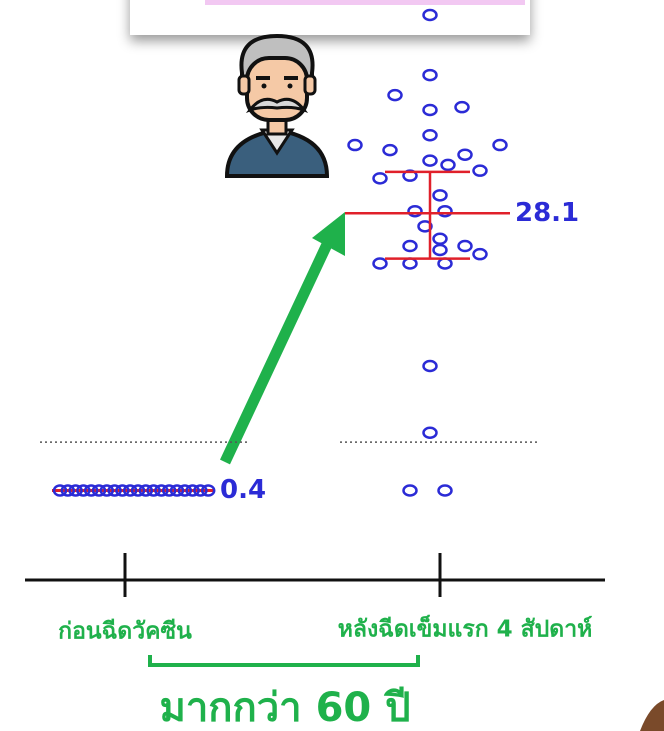 The width and height of the screenshot is (664, 731). What do you see at coordinates (277, 350) in the screenshot?
I see `arrow` at bounding box center [277, 350].